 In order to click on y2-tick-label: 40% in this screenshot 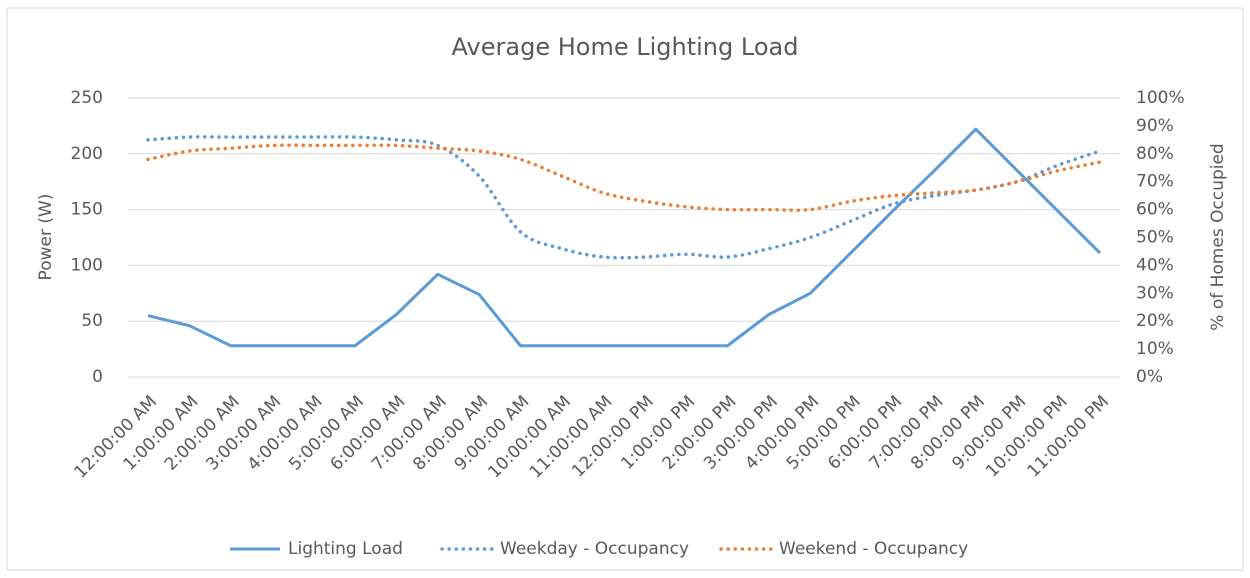, I will do `click(1155, 265)`.